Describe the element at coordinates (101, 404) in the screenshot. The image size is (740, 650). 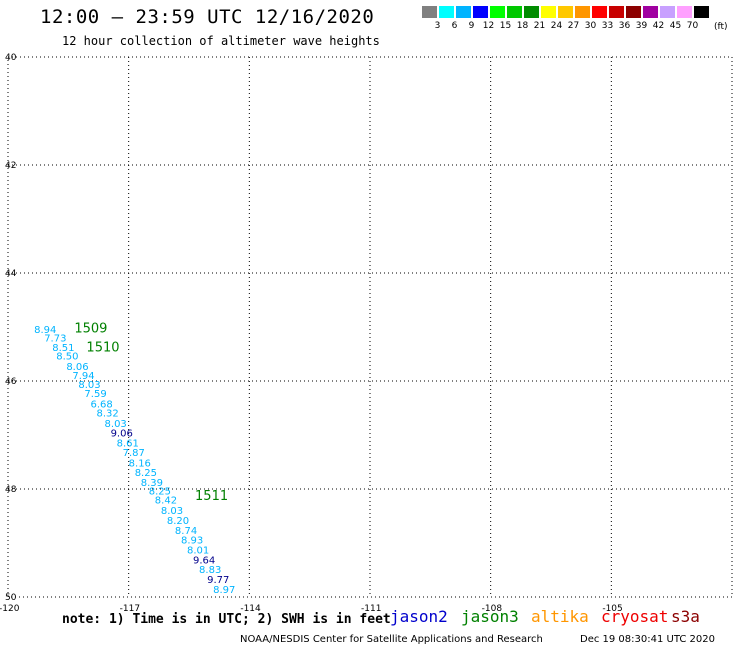
I see `wave-height-label: 6.68` at that location.